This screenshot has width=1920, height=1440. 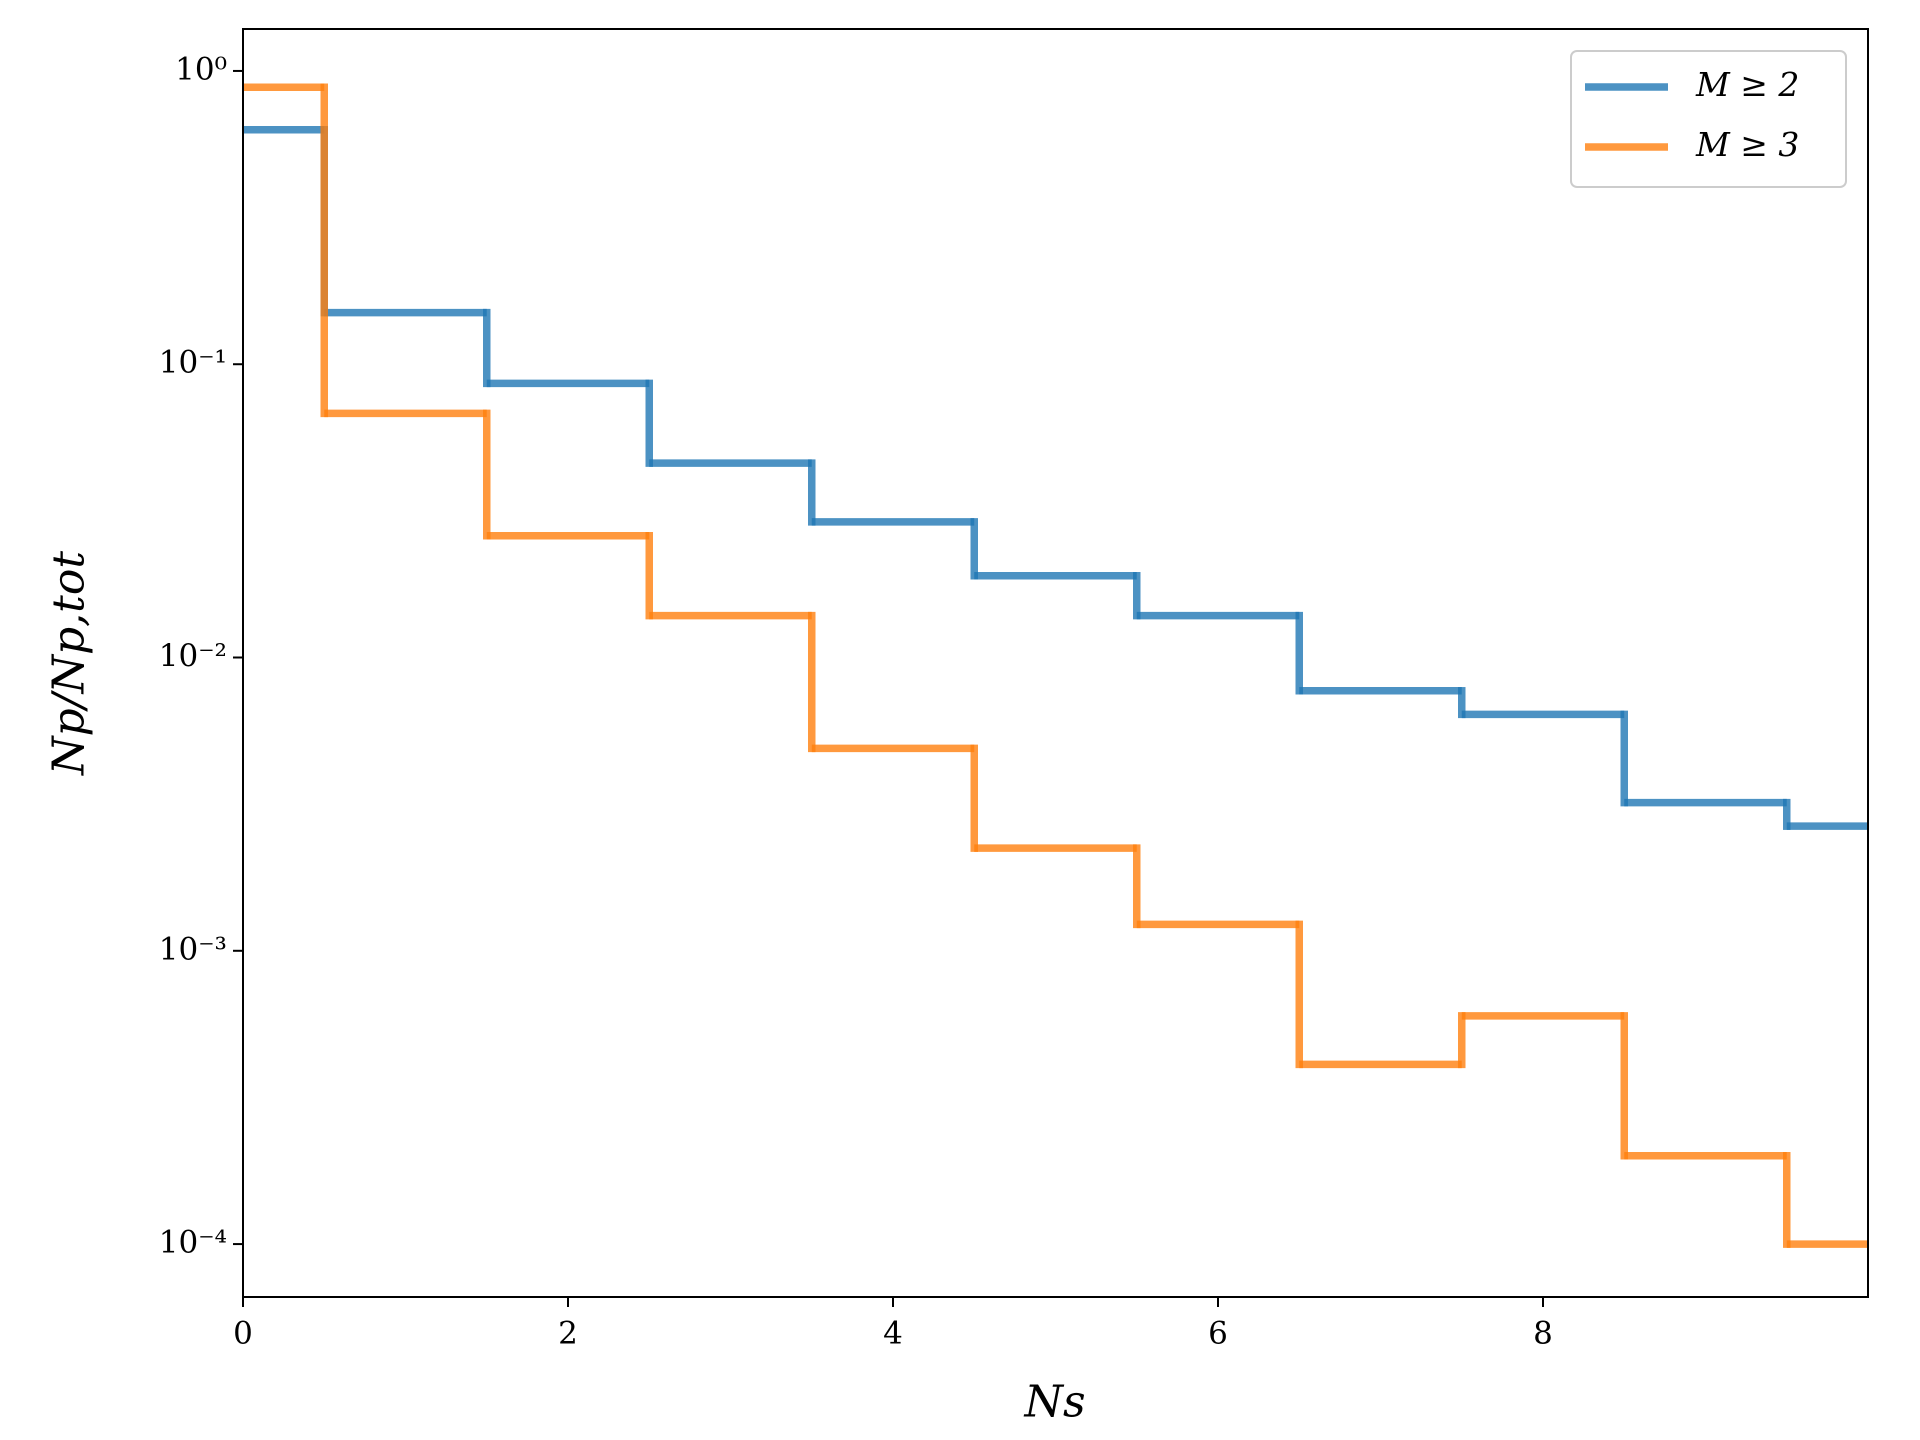 What do you see at coordinates (1054, 1402) in the screenshot?
I see `x-axis-label: Ns` at bounding box center [1054, 1402].